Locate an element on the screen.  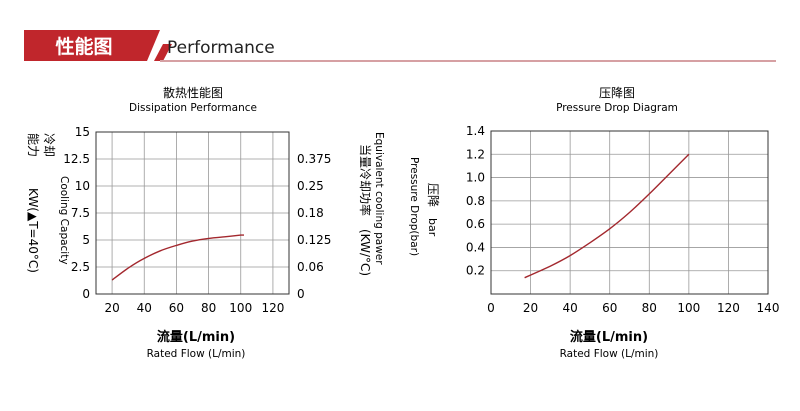
pressure-grid is located at coordinates (629, 212).